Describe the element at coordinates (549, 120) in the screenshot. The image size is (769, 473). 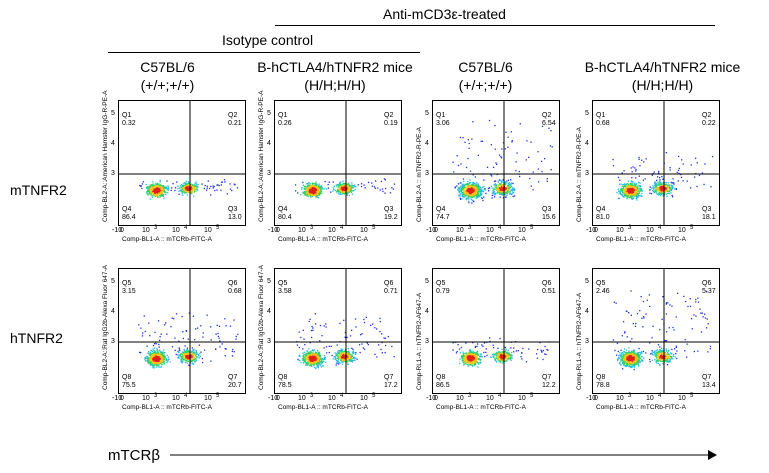
I see `quadrant-q2: Q2 6.54` at that location.